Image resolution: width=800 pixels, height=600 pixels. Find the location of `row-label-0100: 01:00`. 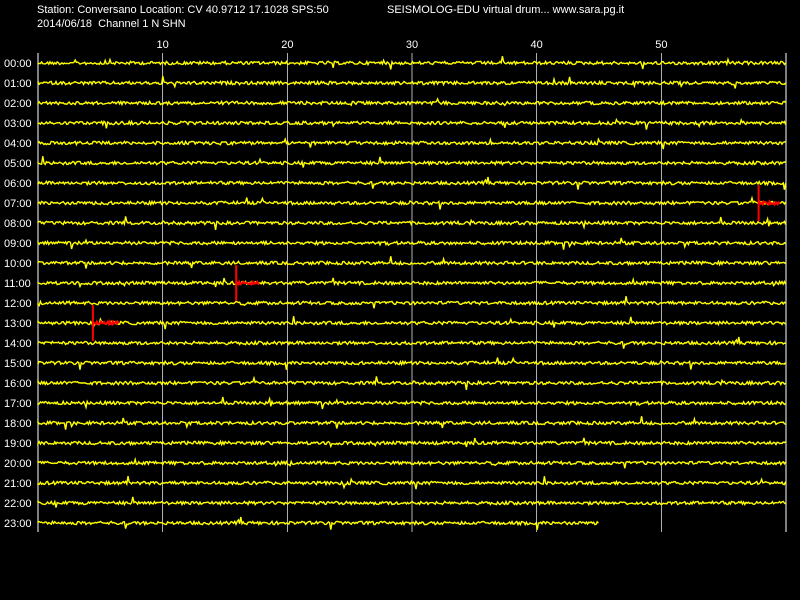

row-label-0100: 01:00 is located at coordinates (18, 84).